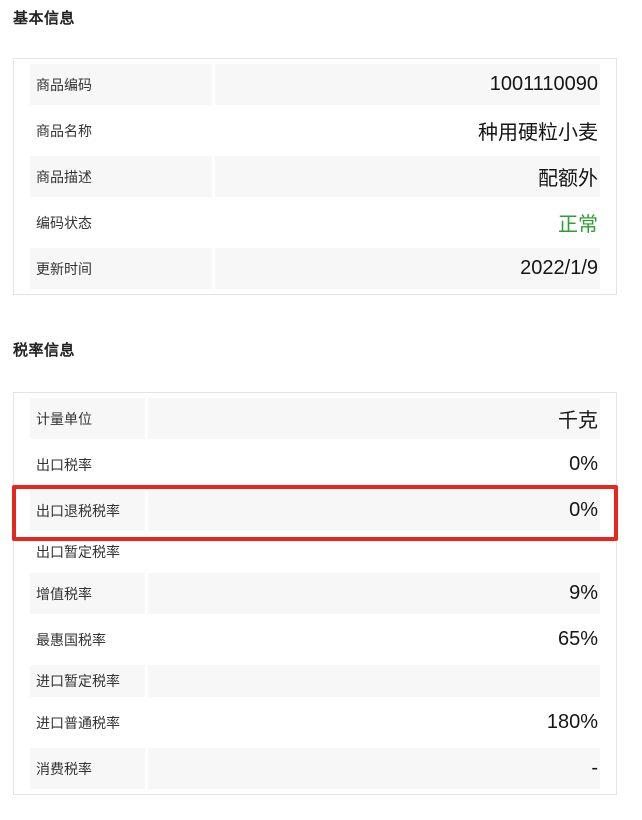 The height and width of the screenshot is (820, 642). What do you see at coordinates (121, 268) in the screenshot?
I see `field-label-update-time: 更新时间` at bounding box center [121, 268].